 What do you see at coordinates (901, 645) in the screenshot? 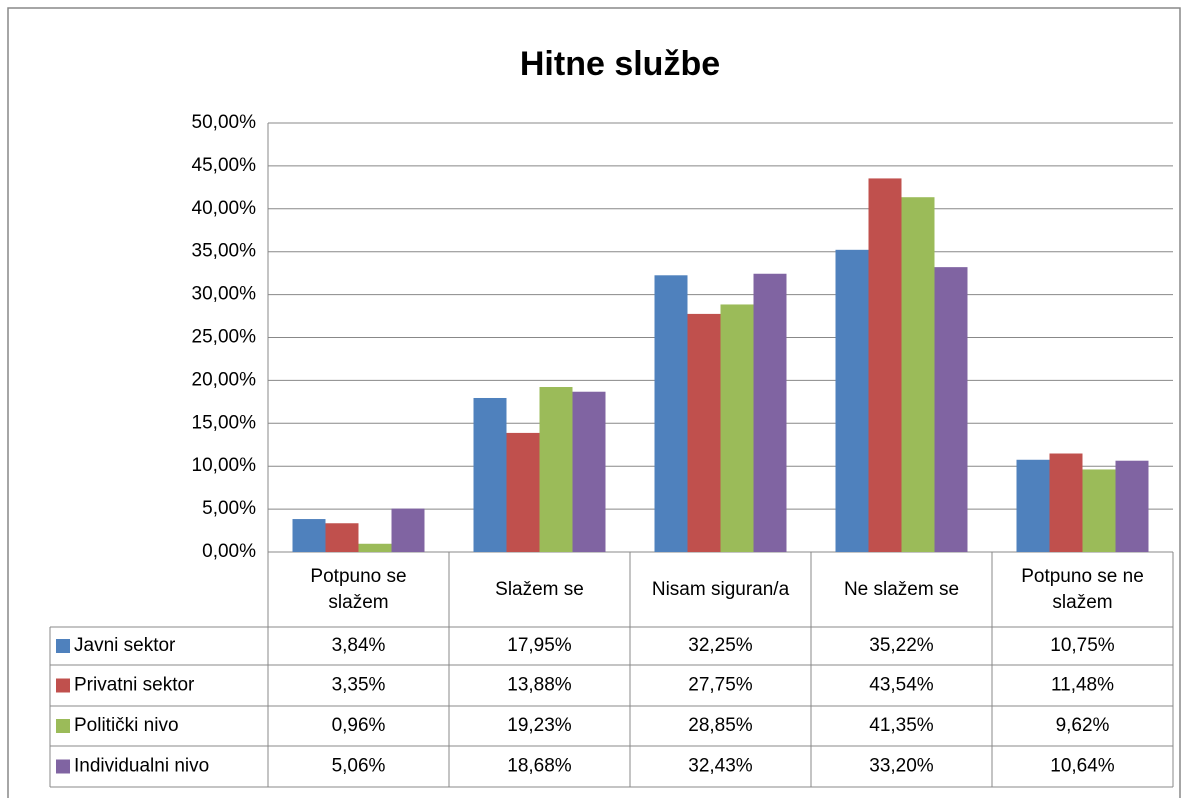
I see `table-value: 35,22%` at bounding box center [901, 645].